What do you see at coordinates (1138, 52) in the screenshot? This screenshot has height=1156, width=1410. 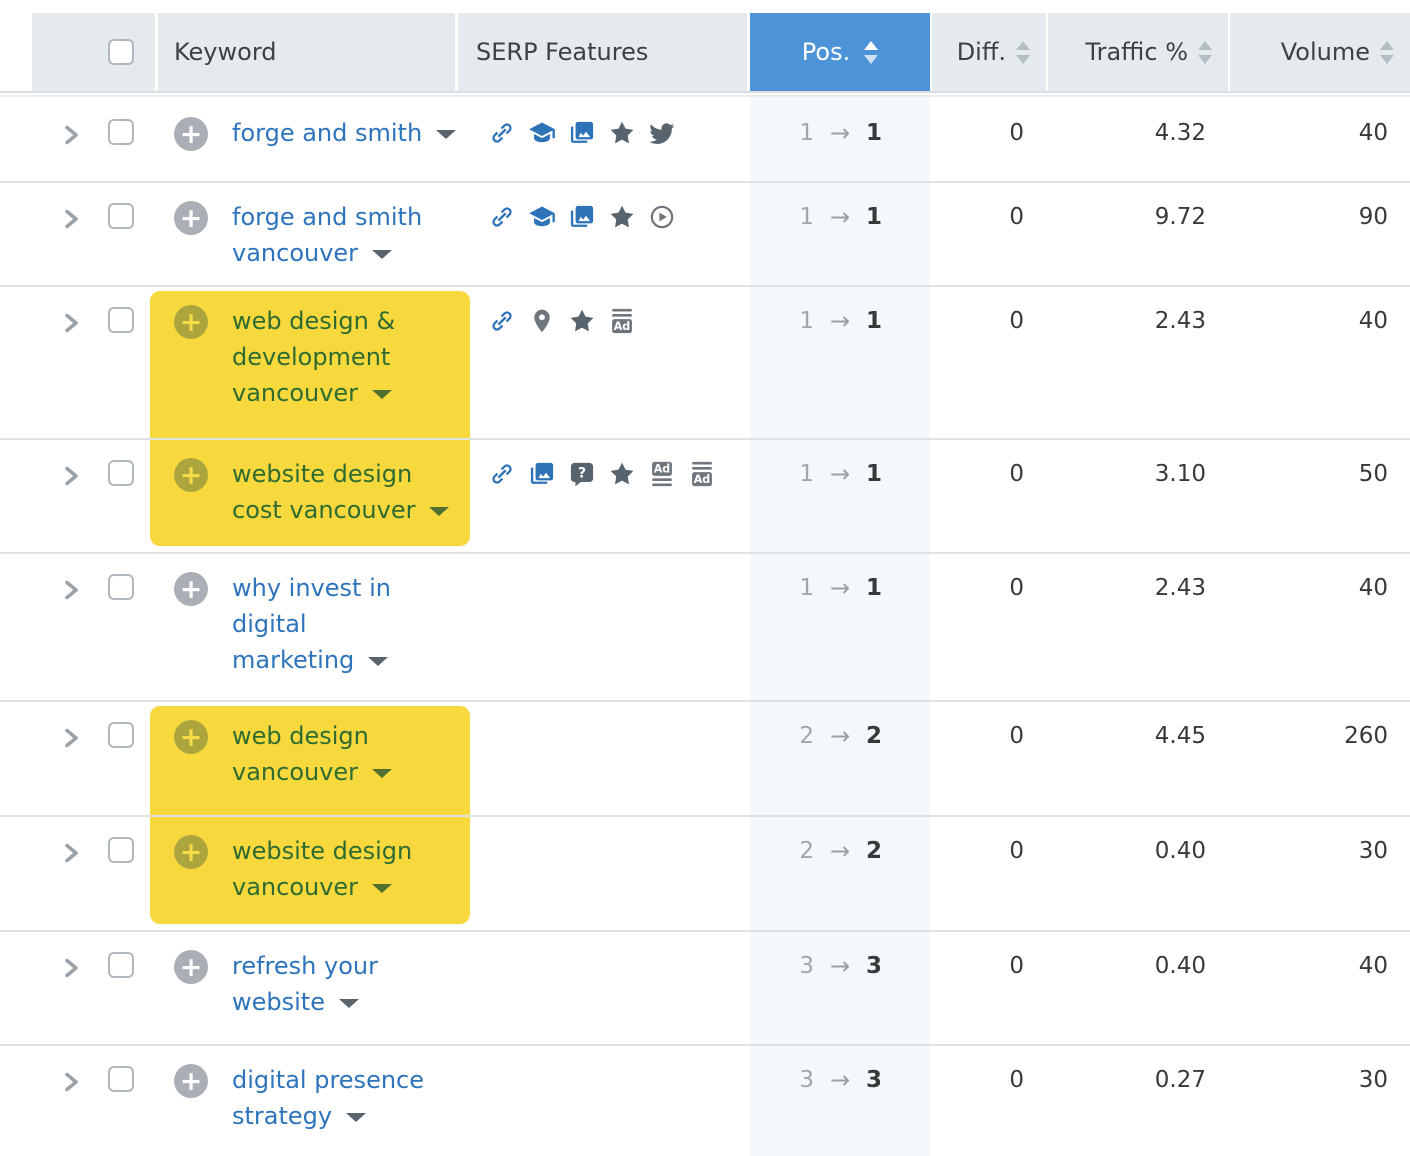 I see `header-traffic-sort: Traffic %` at bounding box center [1138, 52].